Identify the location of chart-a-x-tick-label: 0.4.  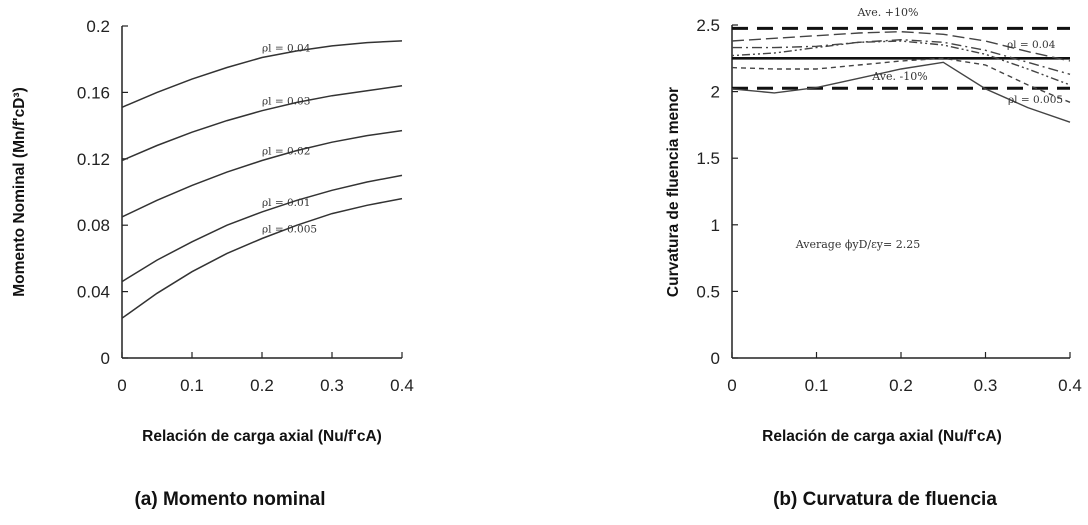
(402, 385).